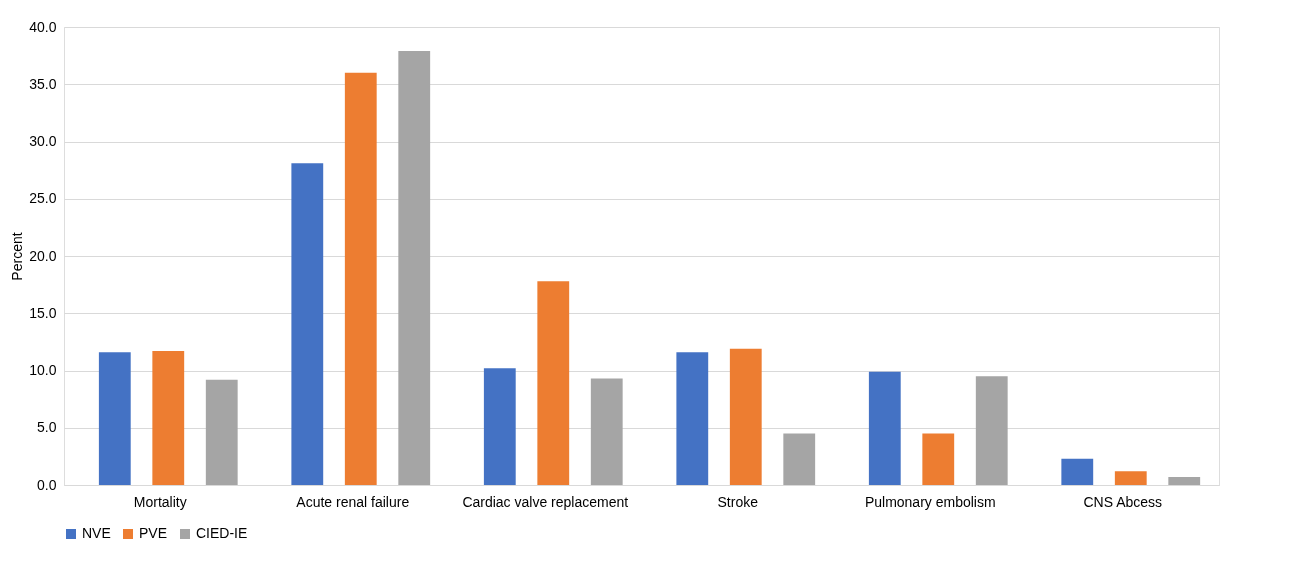 Image resolution: width=1292 pixels, height=576 pixels. Describe the element at coordinates (222, 533) in the screenshot. I see `legend-label: CIED-IE` at that location.